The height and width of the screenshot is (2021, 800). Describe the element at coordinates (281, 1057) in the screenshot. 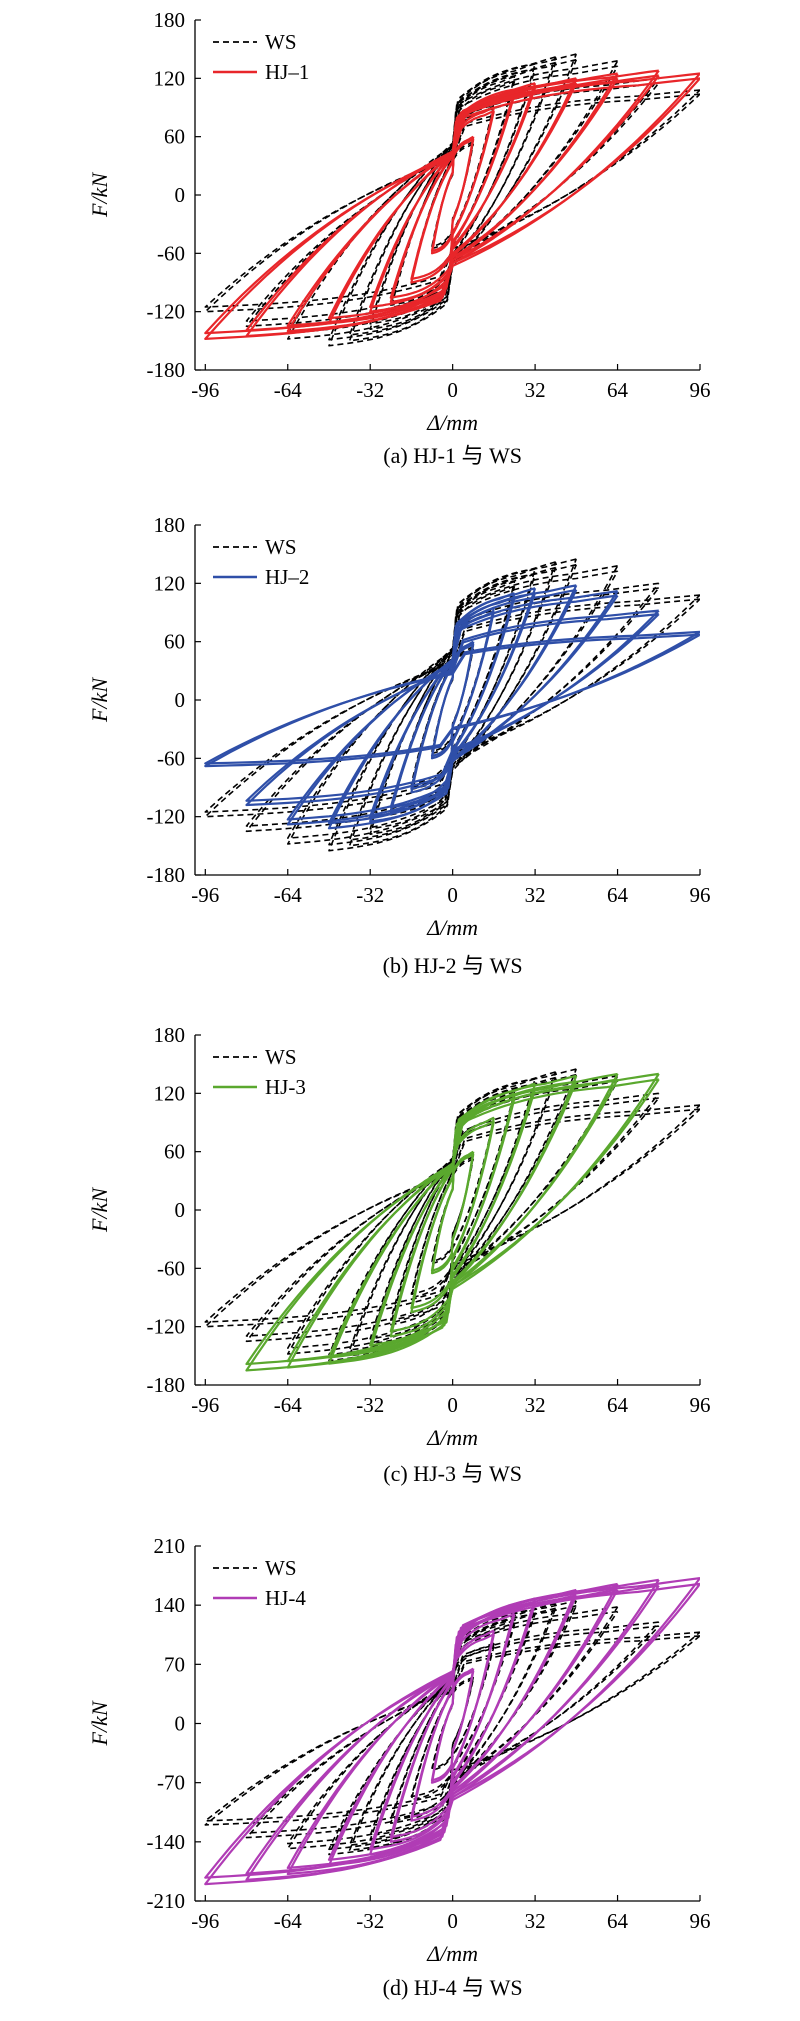

I see `legend-label: WS` at that location.